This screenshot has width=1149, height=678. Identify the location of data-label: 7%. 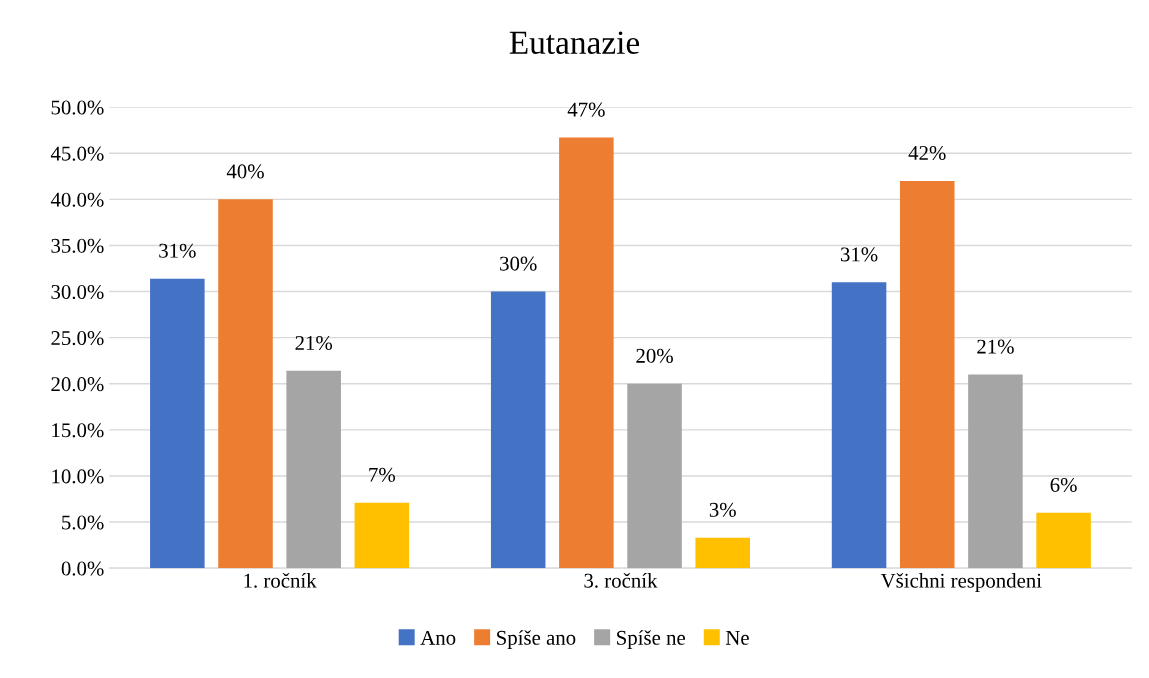
(382, 474).